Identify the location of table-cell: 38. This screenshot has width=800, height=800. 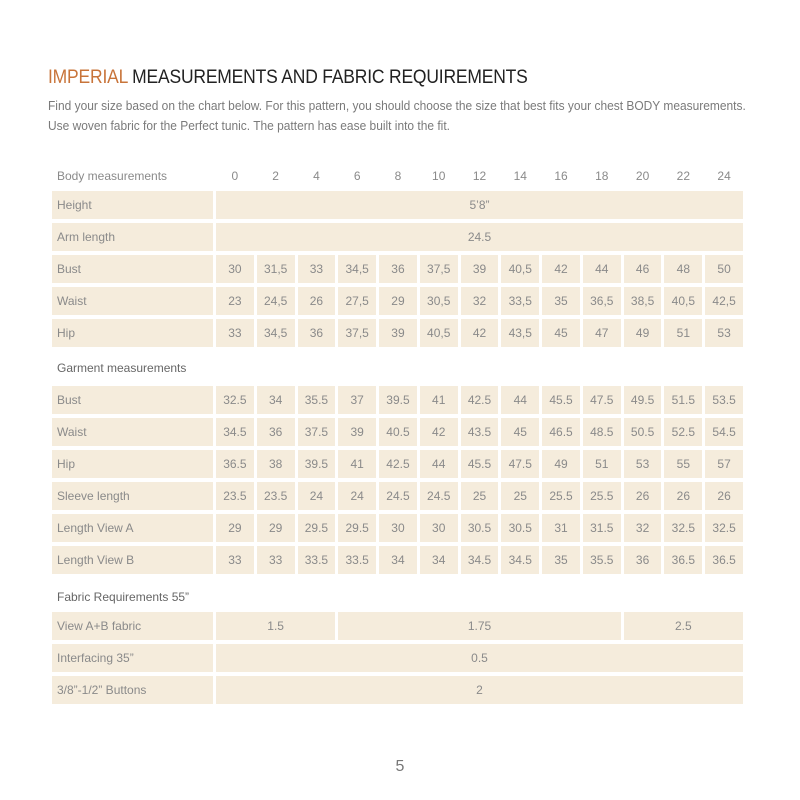
(275, 464).